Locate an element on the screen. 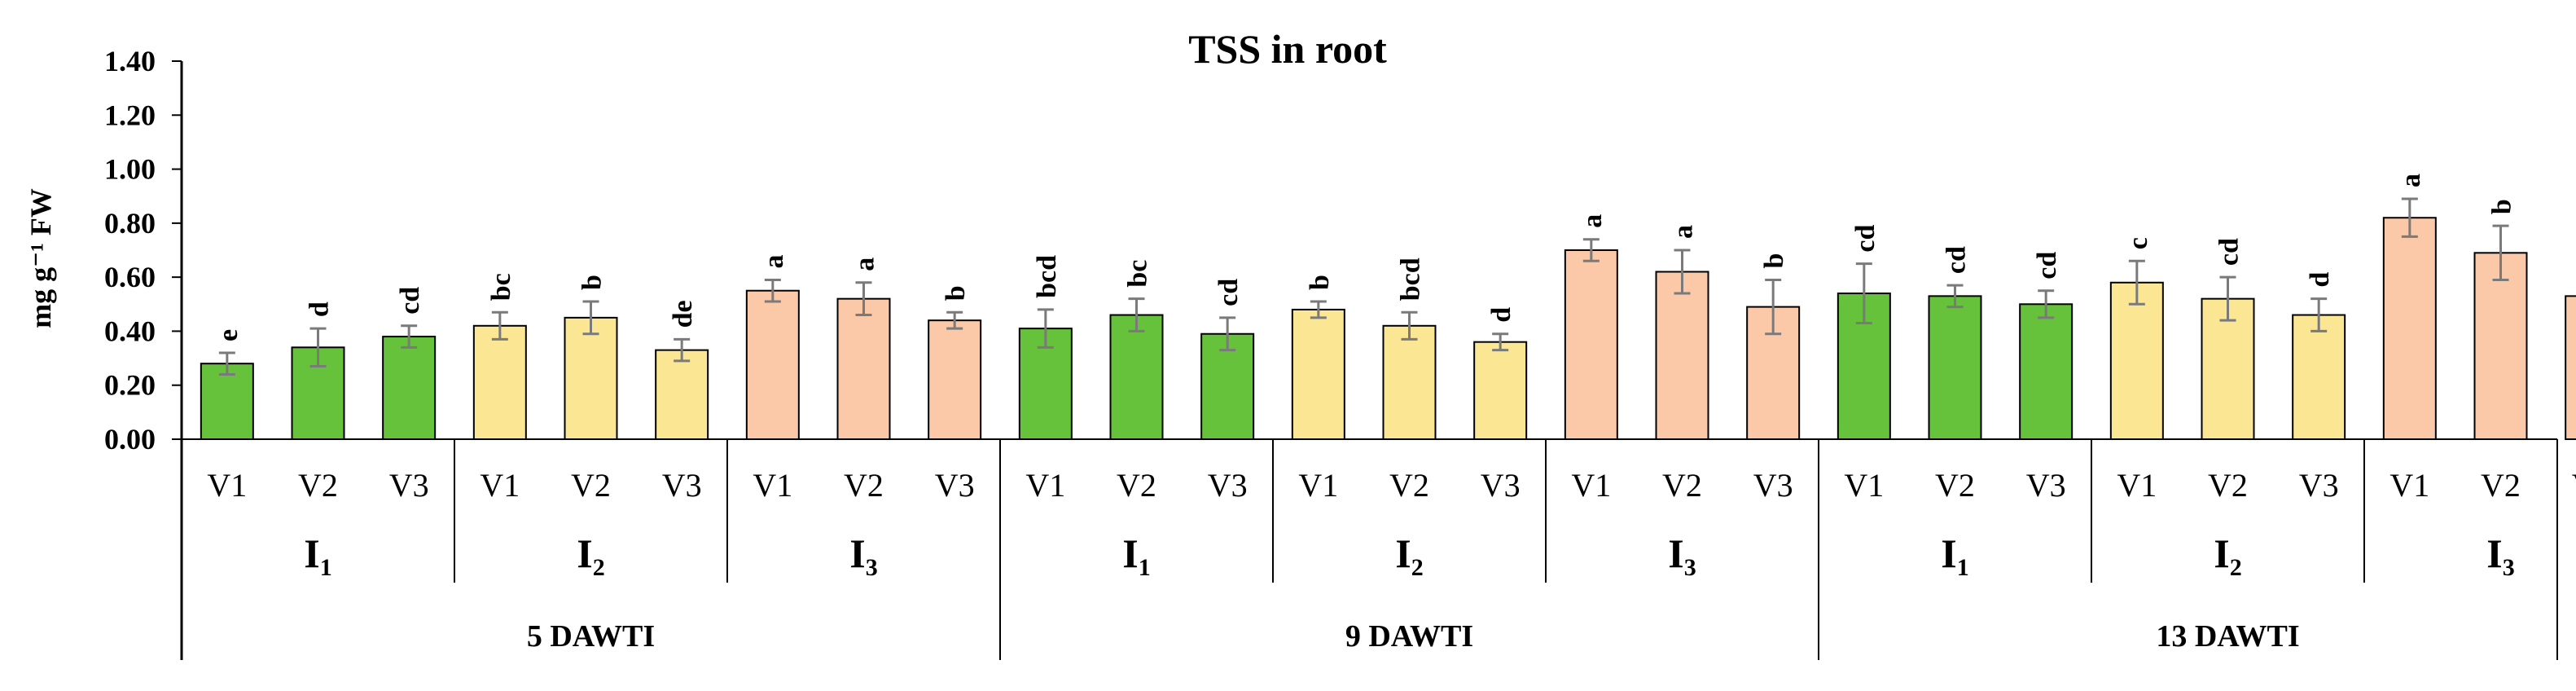 The width and height of the screenshot is (2576, 691). y-axis-label: mg g⁻¹ FW is located at coordinates (40, 258).